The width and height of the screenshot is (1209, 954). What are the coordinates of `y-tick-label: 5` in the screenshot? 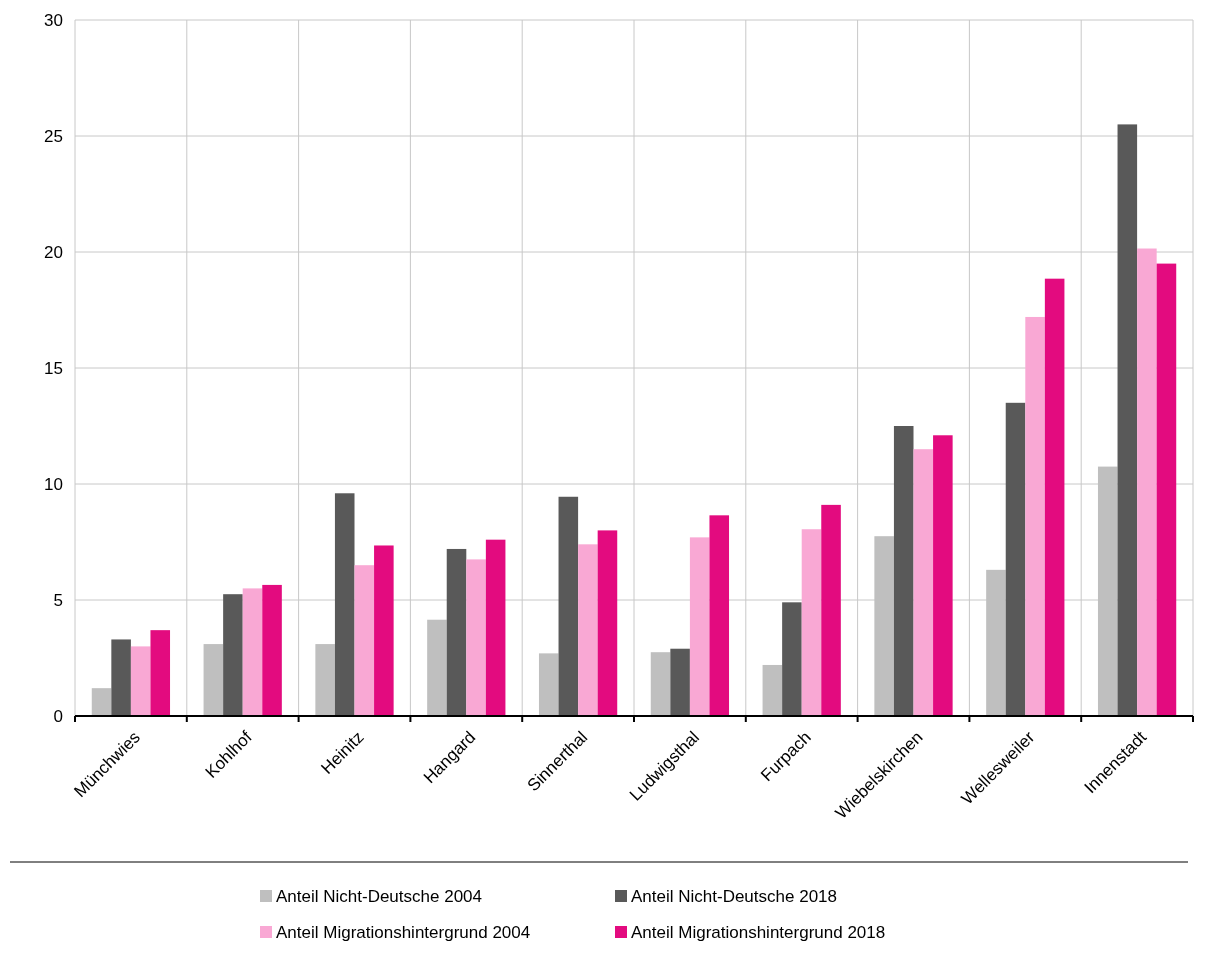 It's located at (58, 600).